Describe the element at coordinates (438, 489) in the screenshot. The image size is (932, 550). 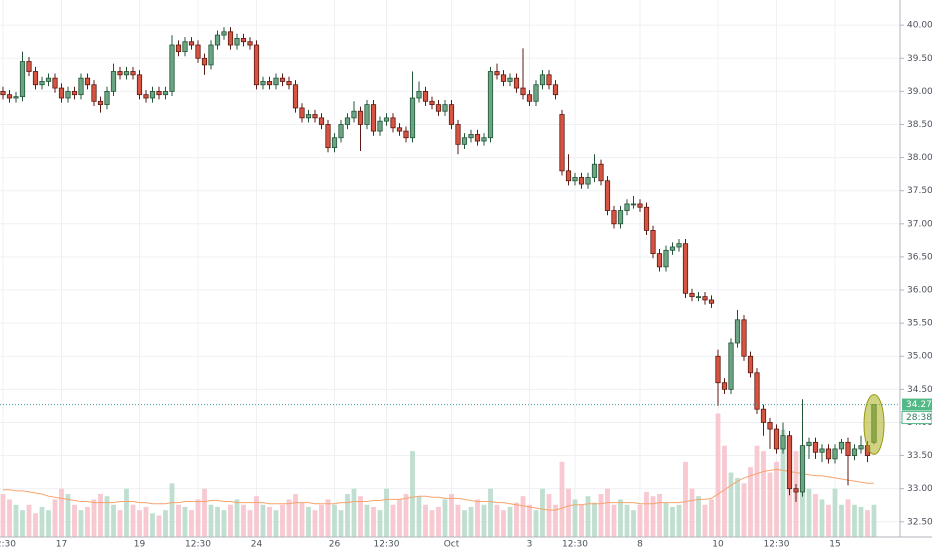
I see `volume-ma-line` at that location.